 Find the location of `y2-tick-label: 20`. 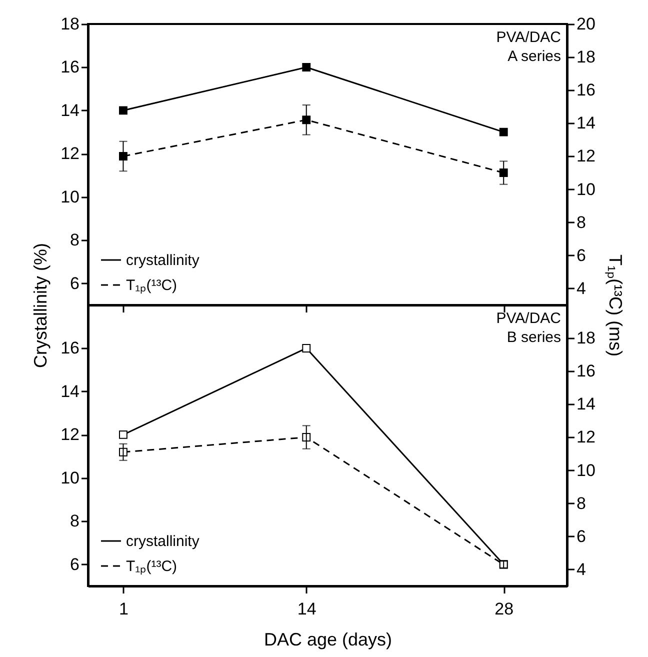

y2-tick-label: 20 is located at coordinates (586, 24).